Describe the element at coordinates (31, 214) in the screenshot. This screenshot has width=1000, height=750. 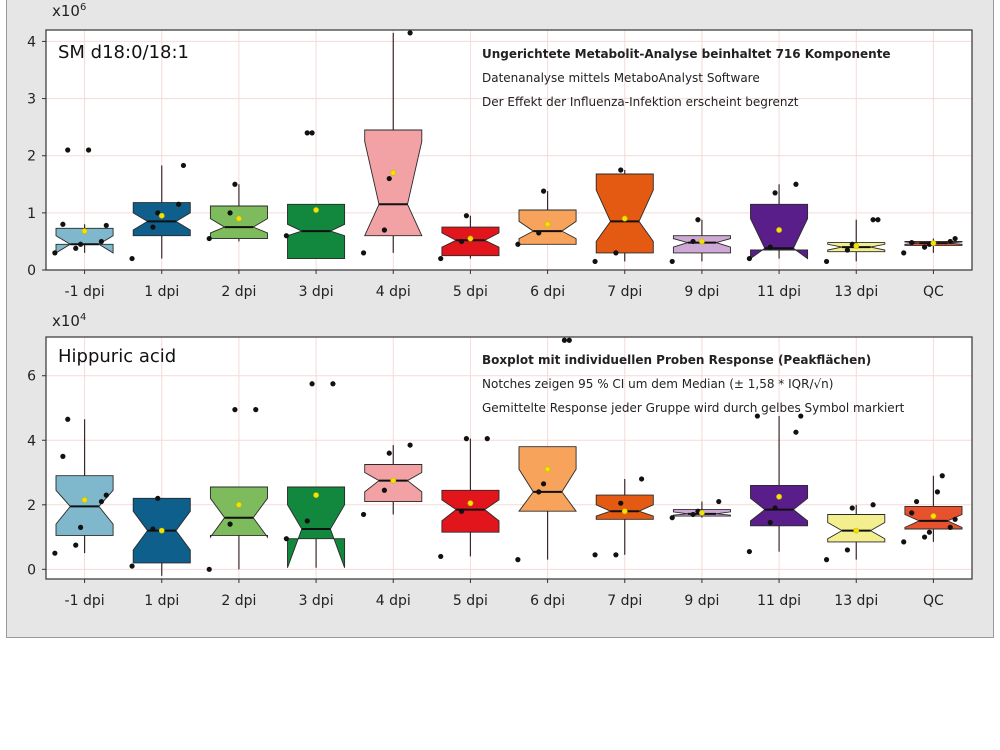
I see `y-tick-label: 1` at that location.